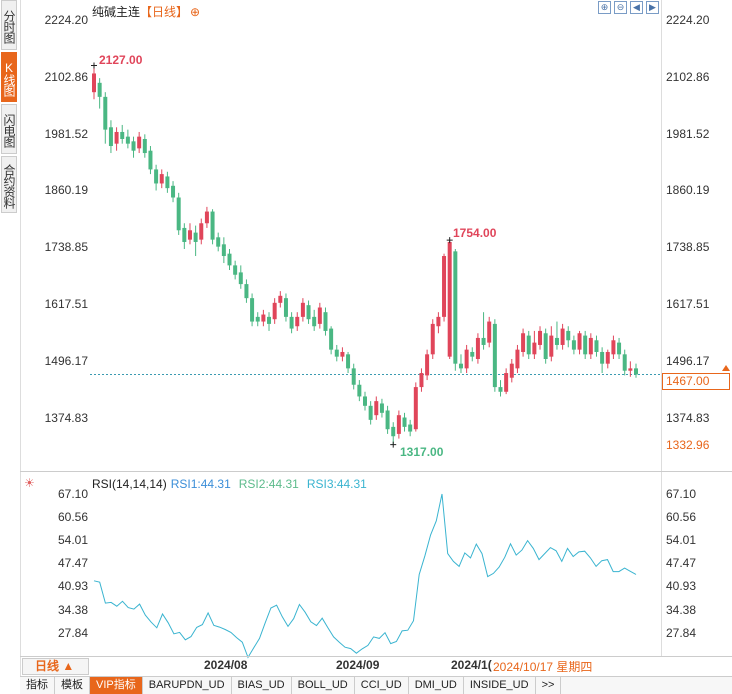 The width and height of the screenshot is (732, 694). I want to click on rsi-axis-label-left: 47.47, so click(72, 563).